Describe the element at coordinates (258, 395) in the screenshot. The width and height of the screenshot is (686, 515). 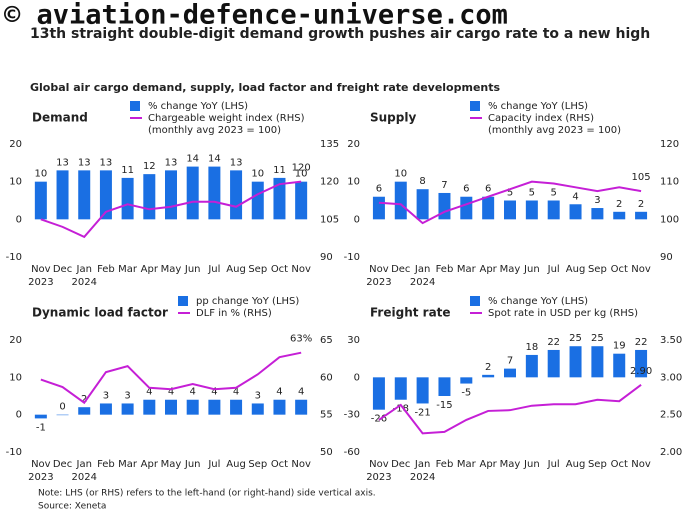
I see `data-label: 3` at that location.